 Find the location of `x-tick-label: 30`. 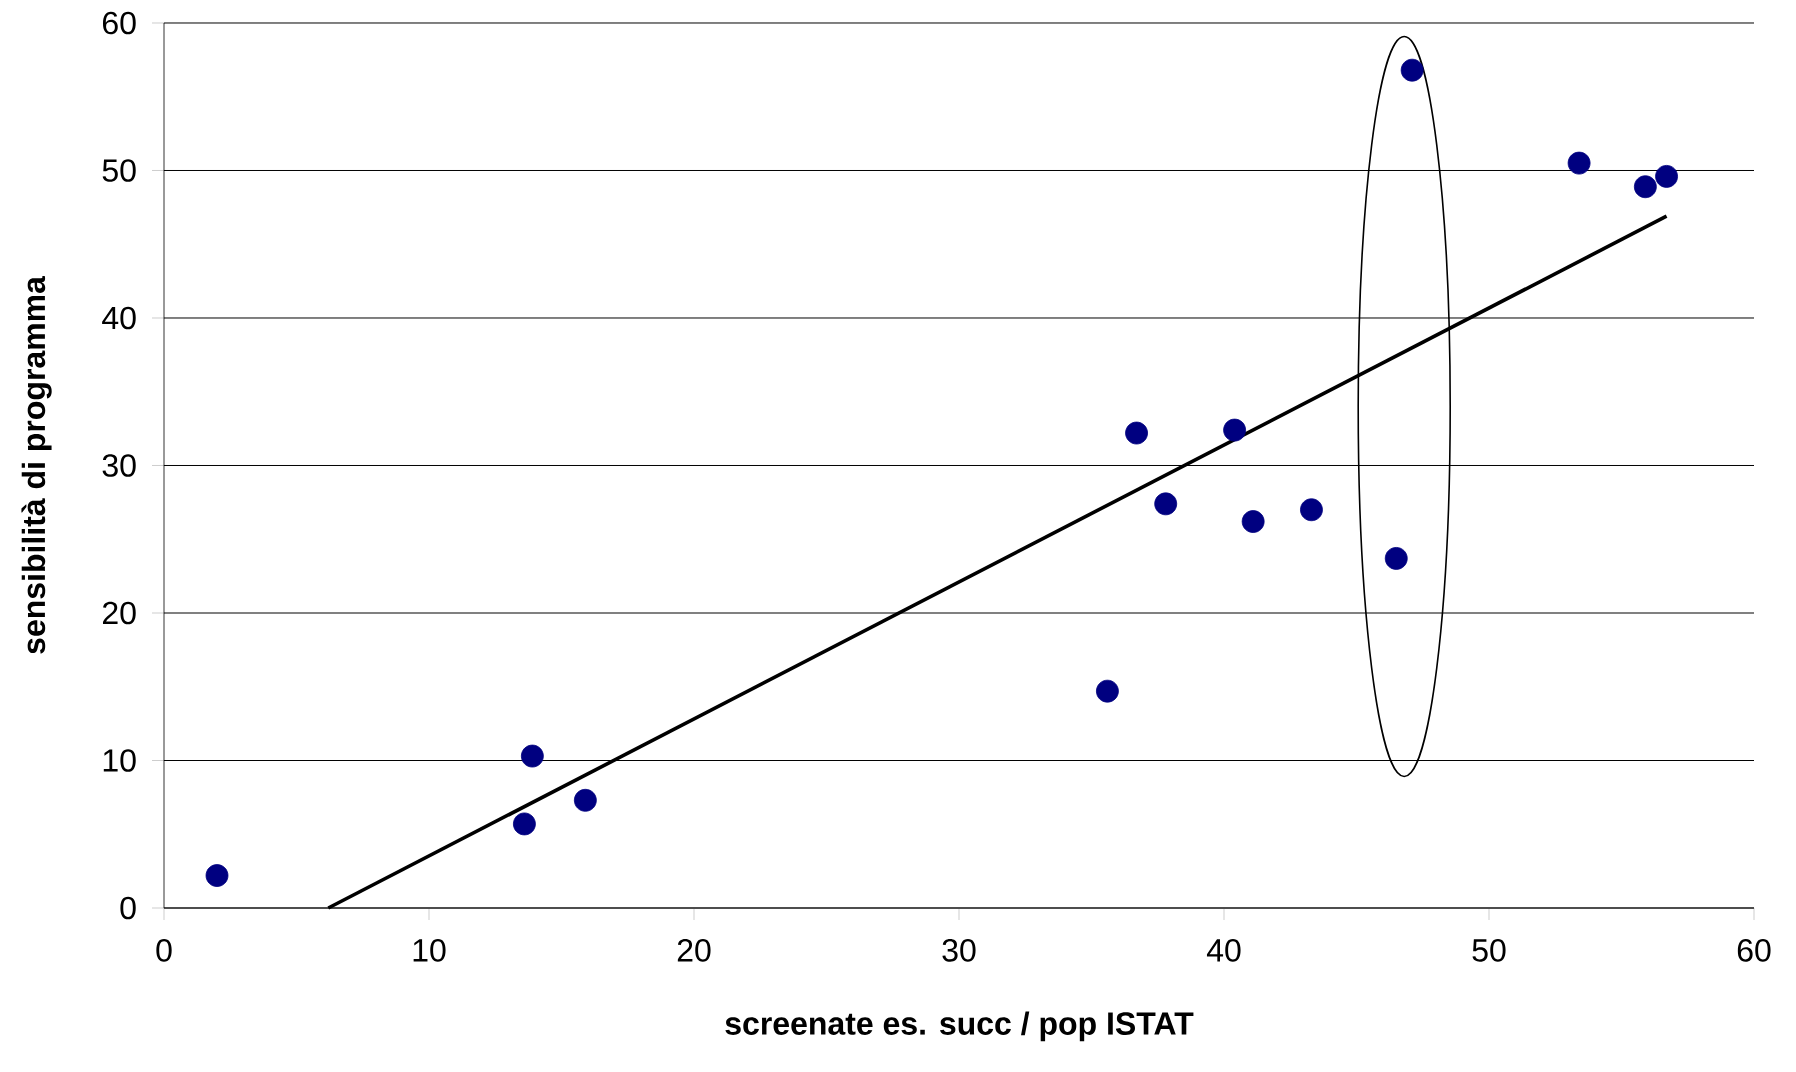

x-tick-label: 30 is located at coordinates (959, 950).